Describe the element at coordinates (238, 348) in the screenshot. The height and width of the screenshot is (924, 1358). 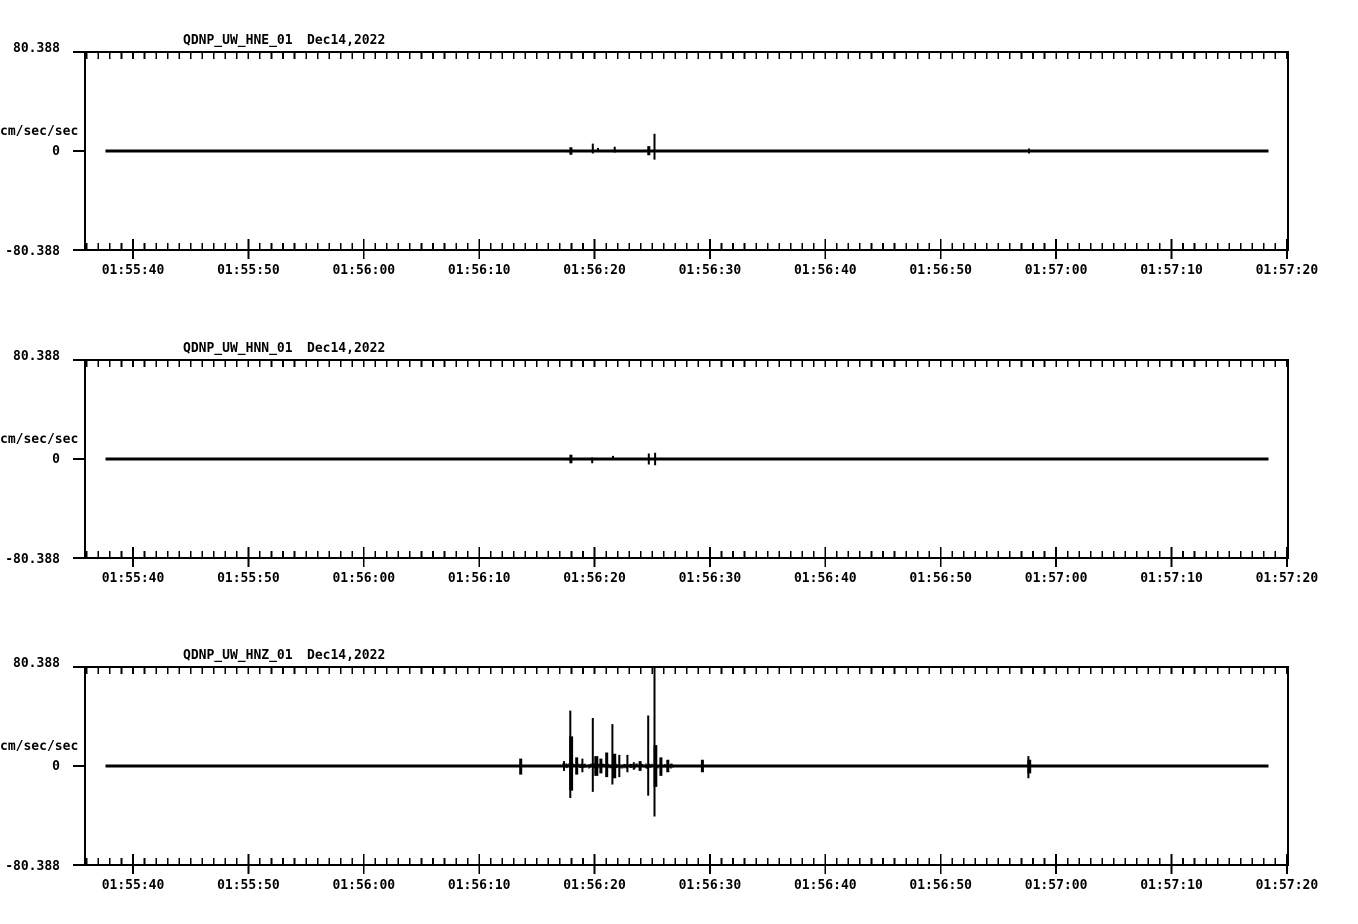
I see `panel-title-station: QDNP_UW_HNN_01` at that location.